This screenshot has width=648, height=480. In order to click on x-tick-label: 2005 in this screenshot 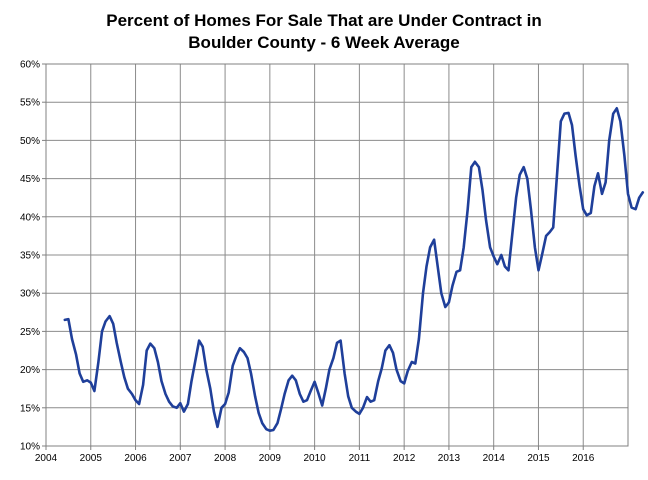, I will do `click(91, 458)`.